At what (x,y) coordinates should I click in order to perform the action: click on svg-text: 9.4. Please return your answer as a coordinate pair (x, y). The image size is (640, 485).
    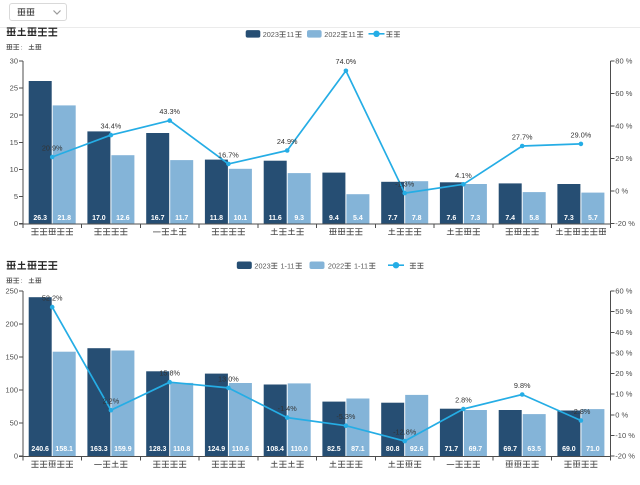
    Looking at the image, I should click on (334, 218).